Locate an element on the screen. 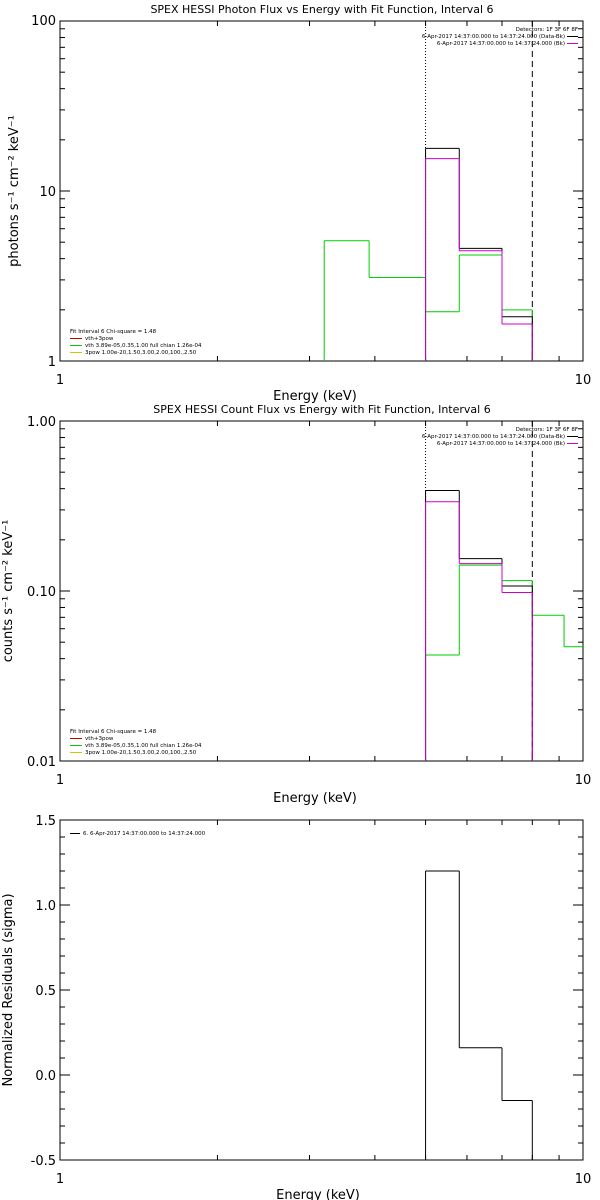 The width and height of the screenshot is (600, 1200). residuals-ytick-0.5: 0.5 is located at coordinates (45, 991).